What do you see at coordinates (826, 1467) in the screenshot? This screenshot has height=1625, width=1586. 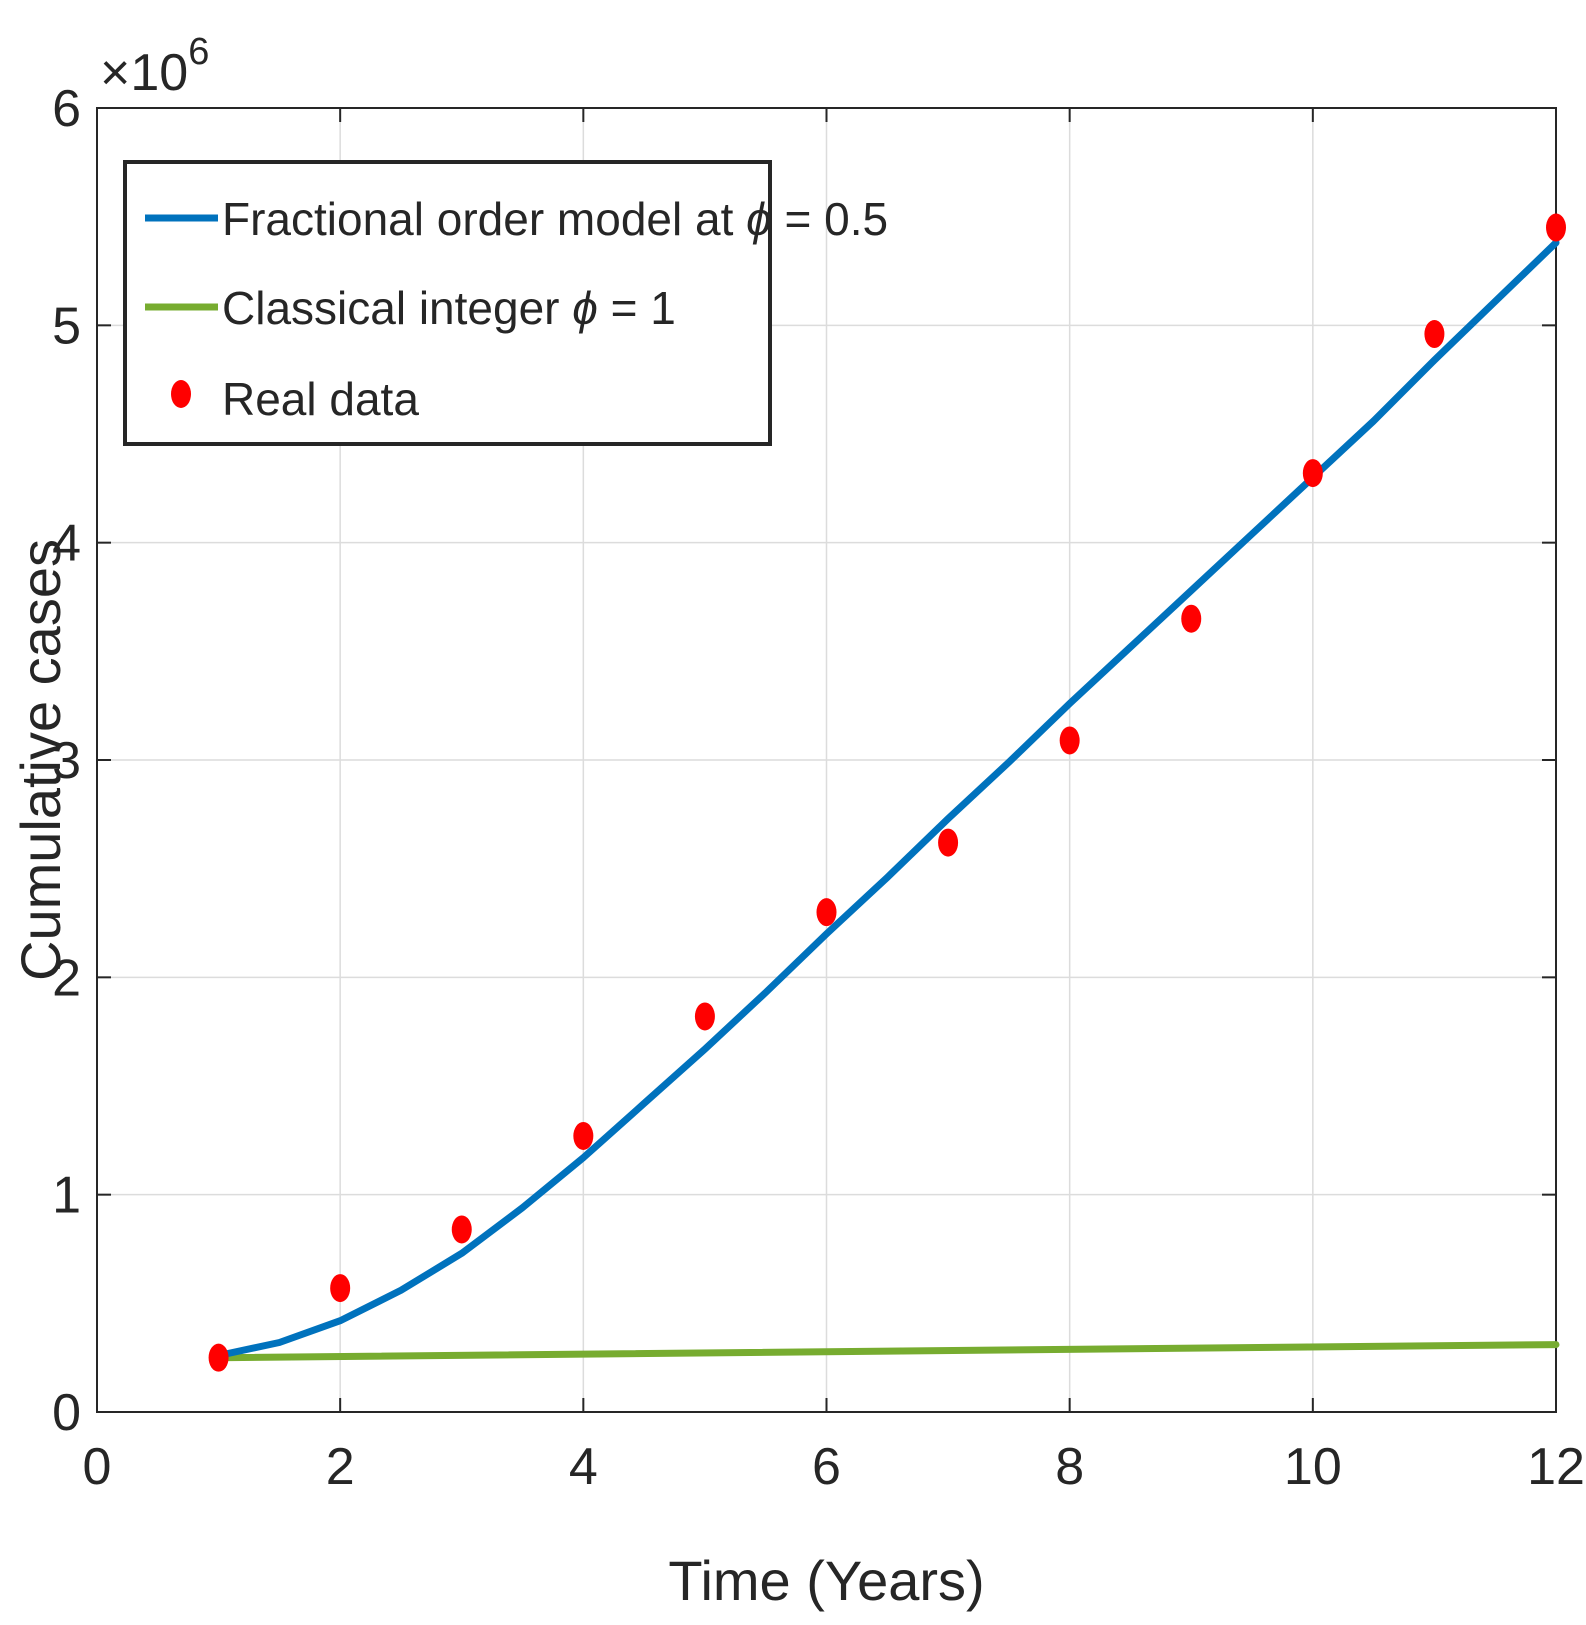 I see `x-tick-label: 6` at bounding box center [826, 1467].